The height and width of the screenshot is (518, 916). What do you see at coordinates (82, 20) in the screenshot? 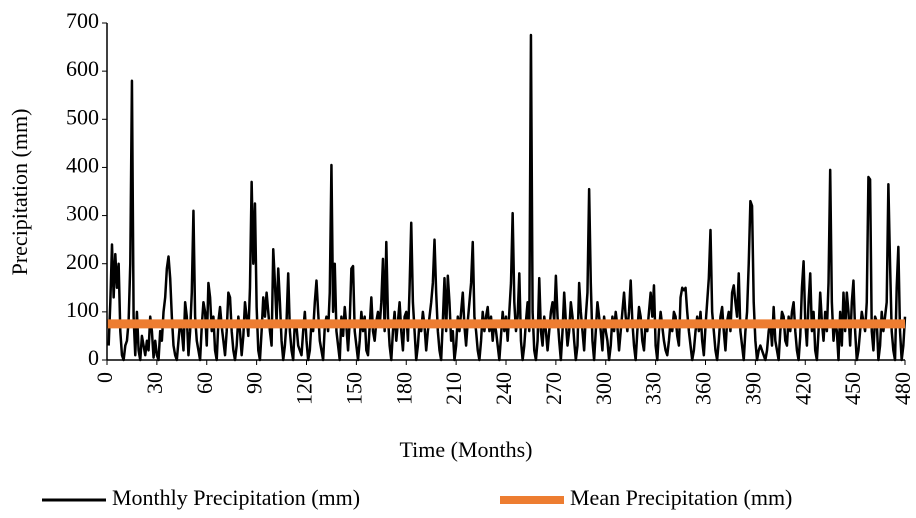
I see `y-tick-label: 700` at bounding box center [82, 20].